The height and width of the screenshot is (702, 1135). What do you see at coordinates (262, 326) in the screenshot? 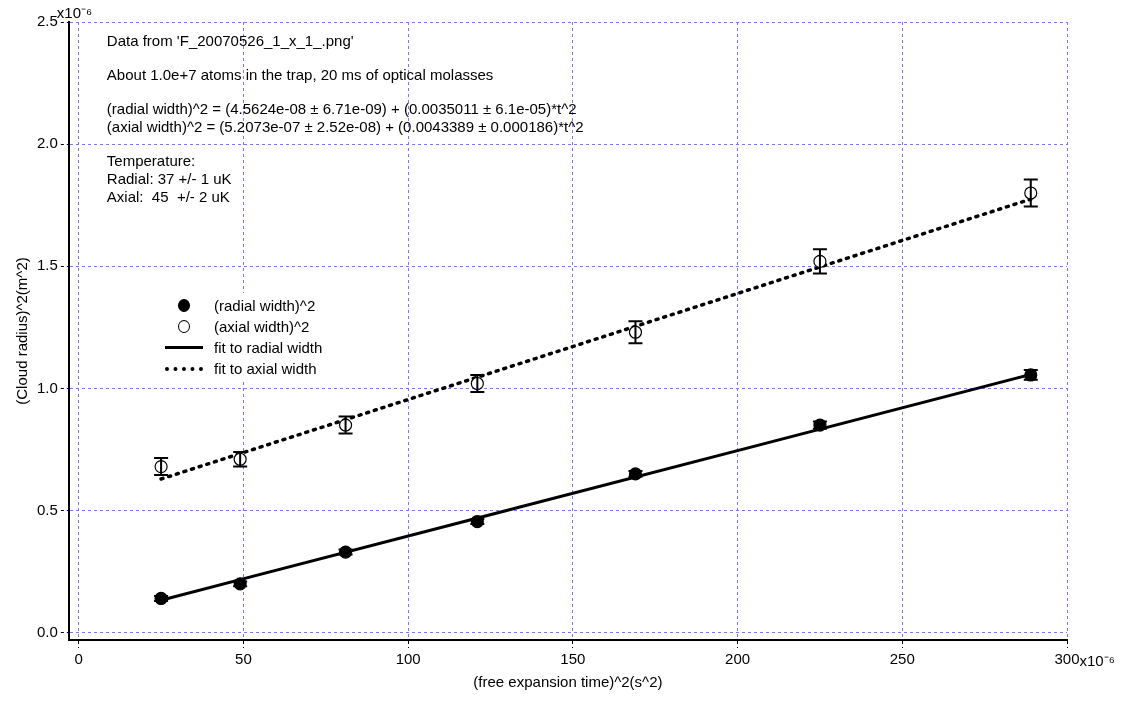
I see `legend-label: (axial width)^2` at bounding box center [262, 326].